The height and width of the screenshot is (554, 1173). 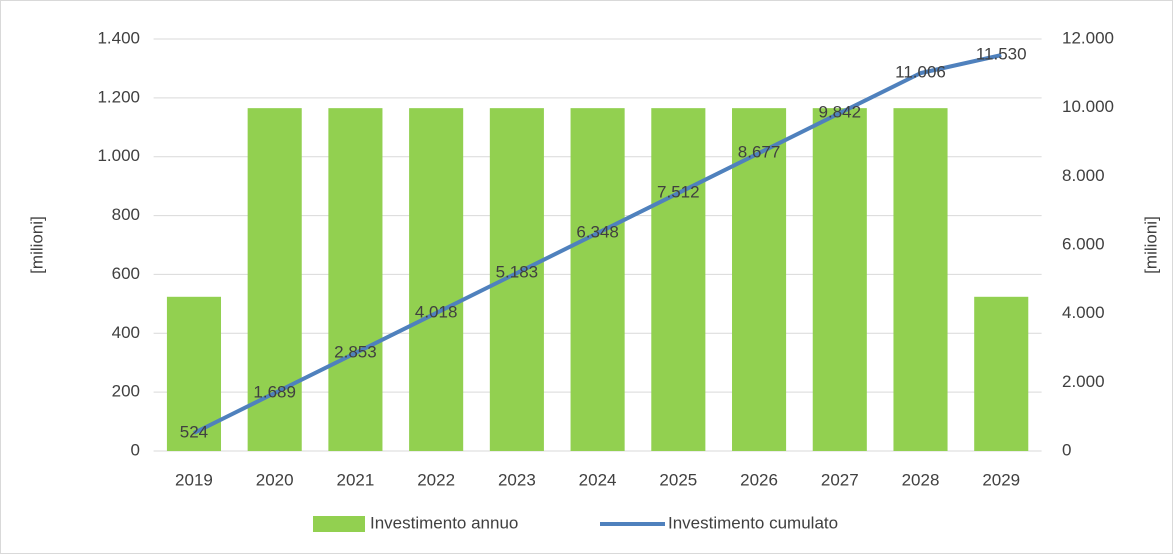 I want to click on x-tick-label: 2019, so click(x=194, y=479).